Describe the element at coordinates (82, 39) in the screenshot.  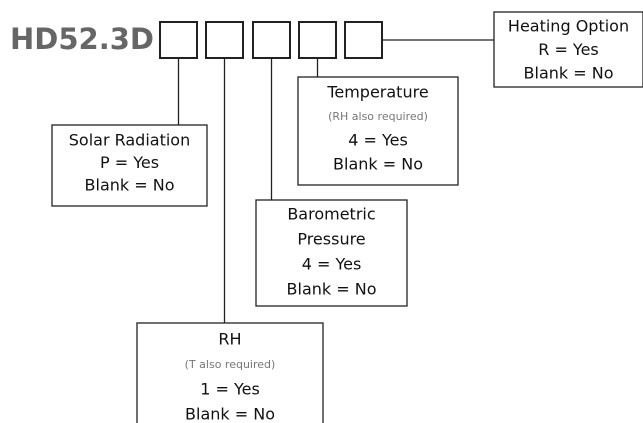
I see `model-code: HD52.3D` at that location.